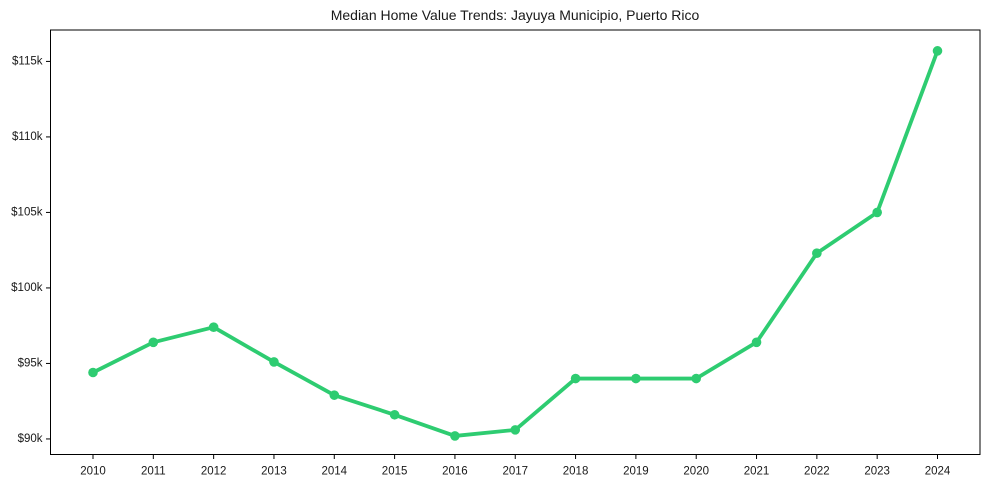 Image resolution: width=989 pixels, height=490 pixels. What do you see at coordinates (274, 472) in the screenshot?
I see `x-axis-tick-label: 2013` at bounding box center [274, 472].